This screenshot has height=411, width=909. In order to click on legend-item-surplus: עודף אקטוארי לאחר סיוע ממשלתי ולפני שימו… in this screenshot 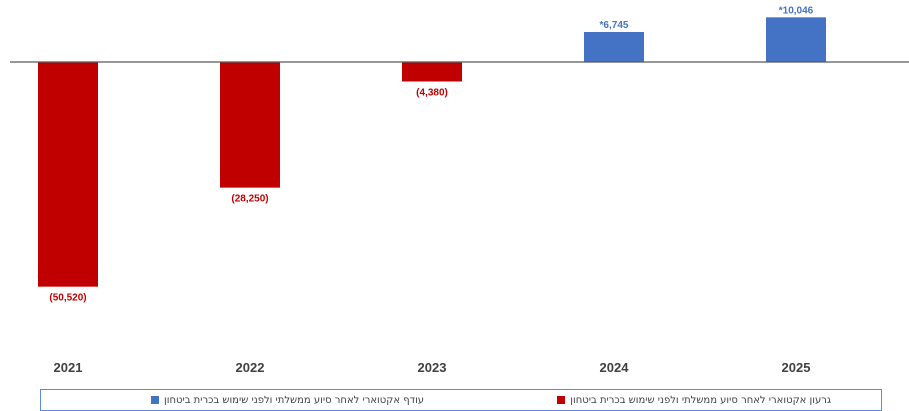, I will do `click(287, 400)`.